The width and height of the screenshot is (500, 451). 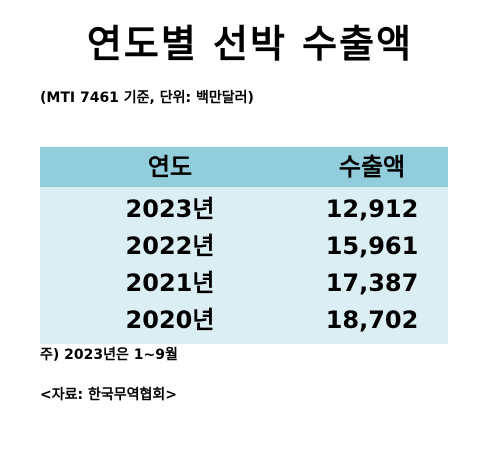 I want to click on table-row-year: 2022년, so click(x=170, y=246).